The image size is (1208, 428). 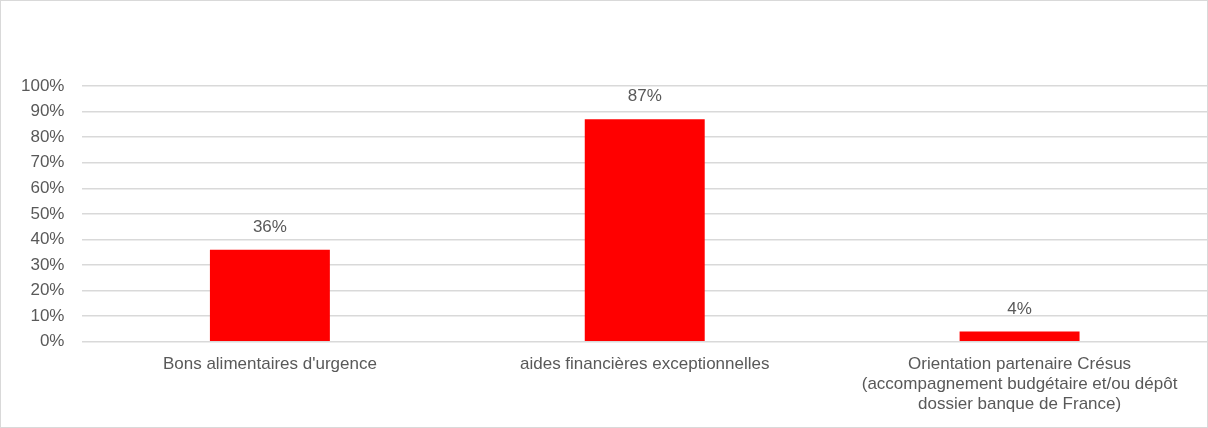 What do you see at coordinates (47, 315) in the screenshot?
I see `y-tick-label: 10%` at bounding box center [47, 315].